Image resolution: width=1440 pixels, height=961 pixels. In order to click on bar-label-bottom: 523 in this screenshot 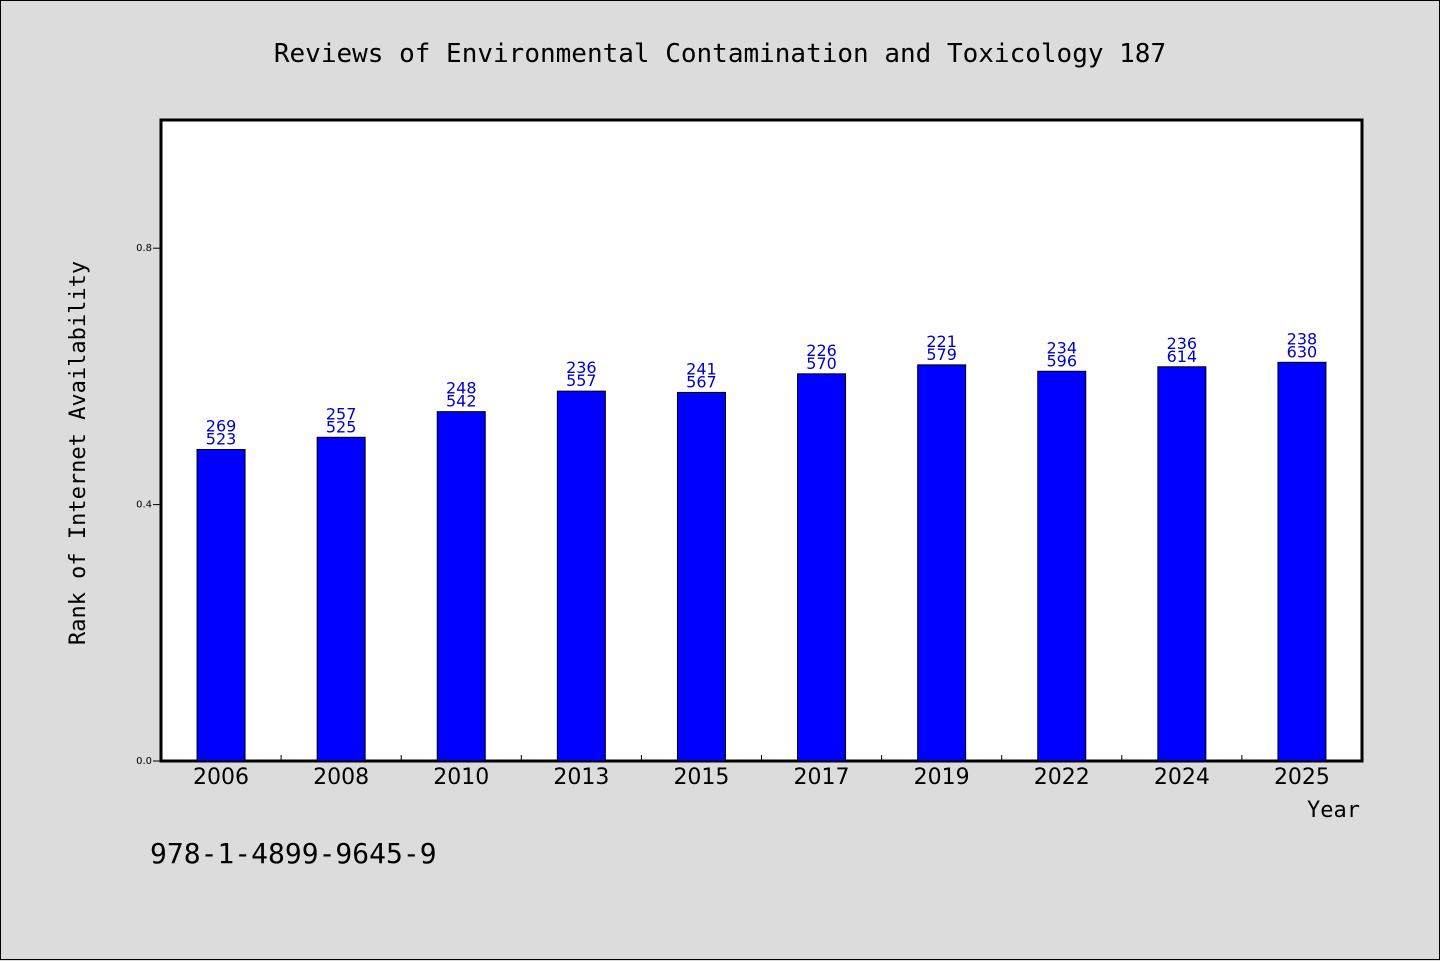, I will do `click(221, 438)`.